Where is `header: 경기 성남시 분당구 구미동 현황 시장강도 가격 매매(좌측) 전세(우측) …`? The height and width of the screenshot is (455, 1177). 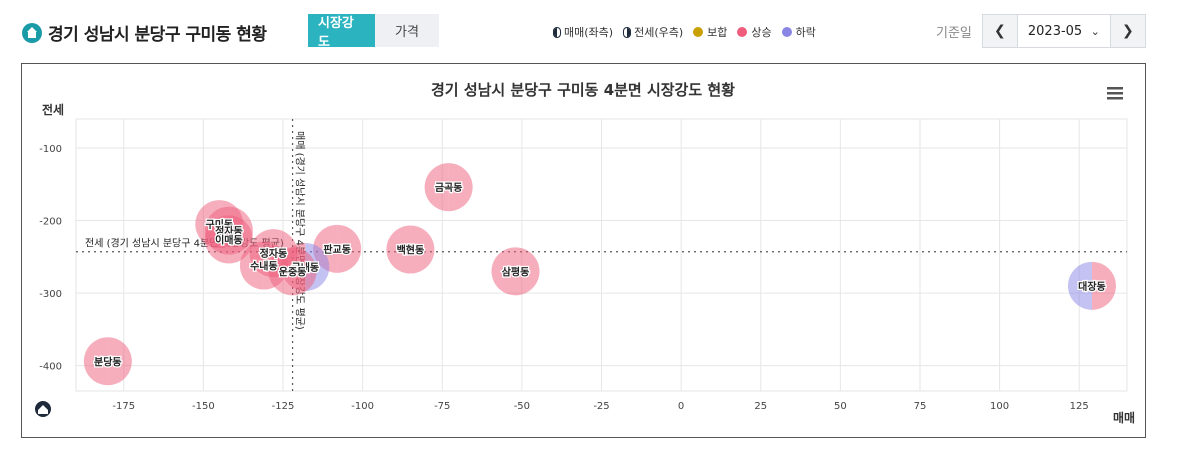
header: 경기 성남시 분당구 구미동 현황 시장강도 가격 매매(좌측) 전세(우측) … is located at coordinates (588, 30).